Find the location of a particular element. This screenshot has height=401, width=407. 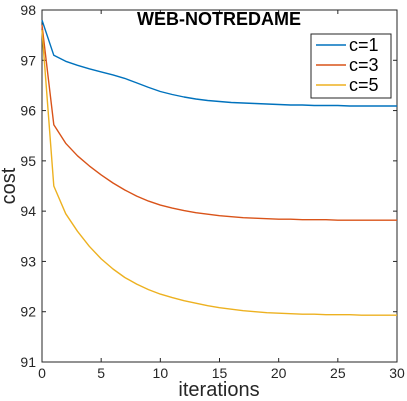

x-tick-label: 10 is located at coordinates (161, 373).